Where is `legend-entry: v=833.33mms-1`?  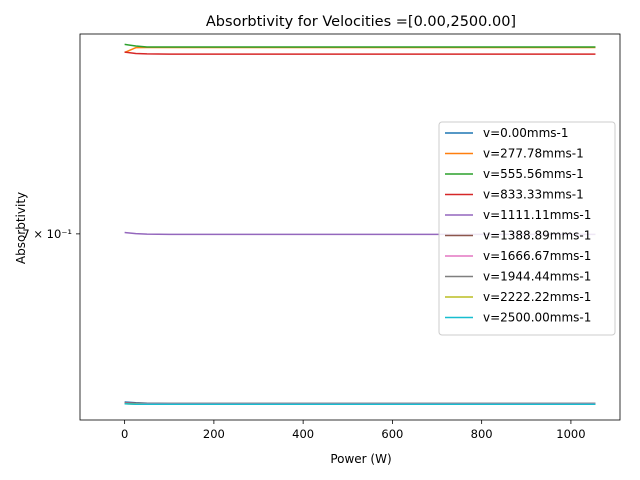 legend-entry: v=833.33mms-1 is located at coordinates (533, 195).